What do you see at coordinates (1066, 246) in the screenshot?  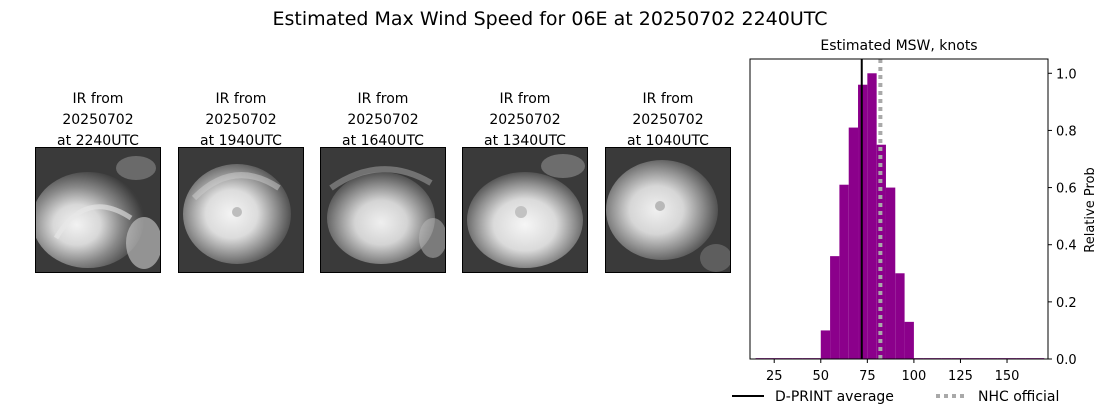 I see `y-tick-label: 0.4` at bounding box center [1066, 246].